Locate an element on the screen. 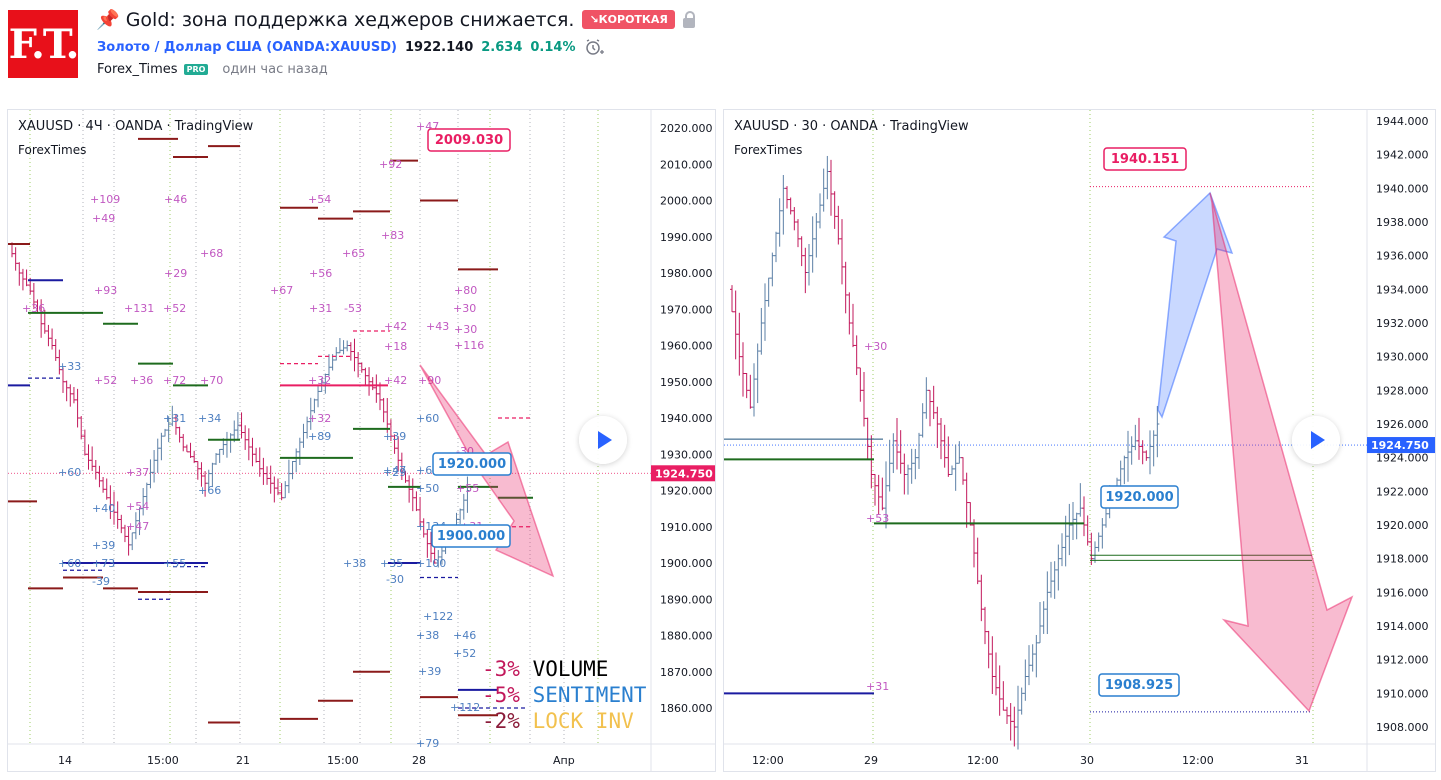  annotation-pink: -53 is located at coordinates (353, 308).